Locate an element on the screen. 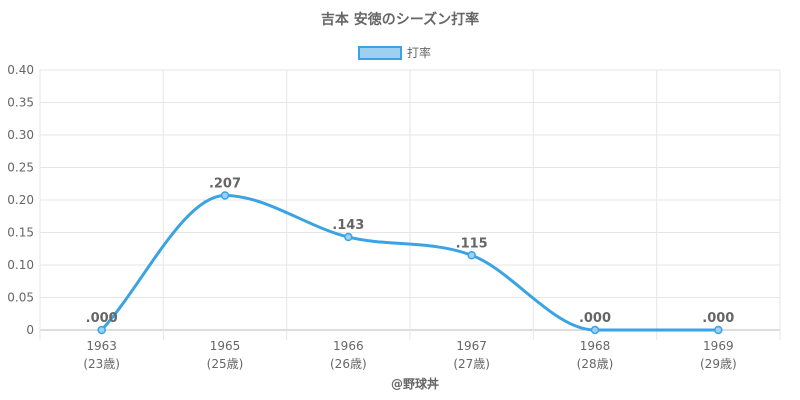 This screenshot has width=800, height=400. y-tick-label: 0.30 is located at coordinates (20, 135).